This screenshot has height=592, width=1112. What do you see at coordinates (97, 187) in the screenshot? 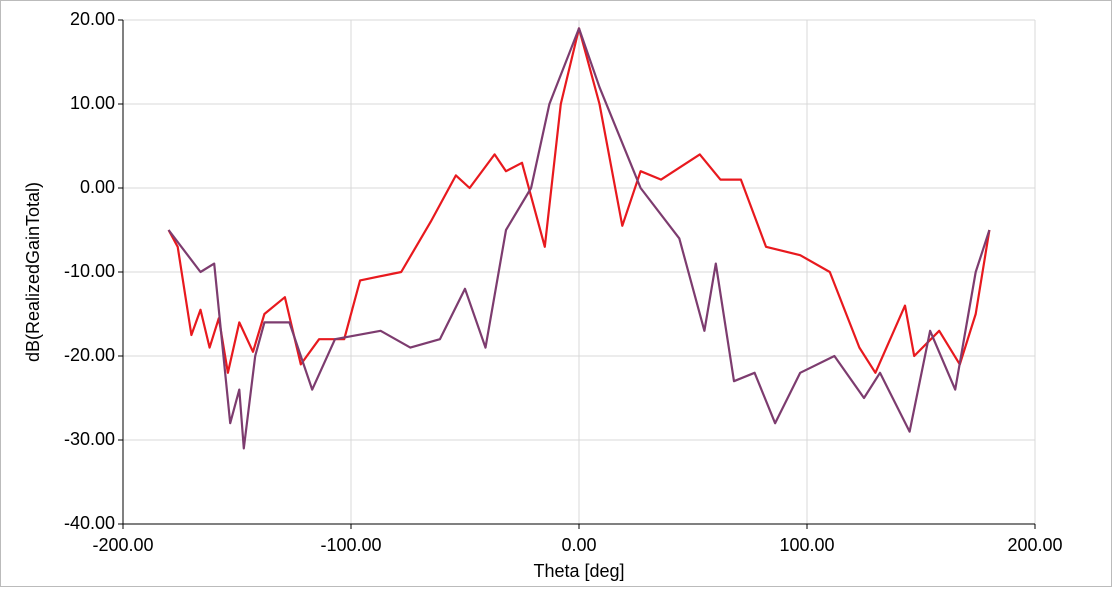
I see `y-tick-label: 0.00` at bounding box center [97, 187].